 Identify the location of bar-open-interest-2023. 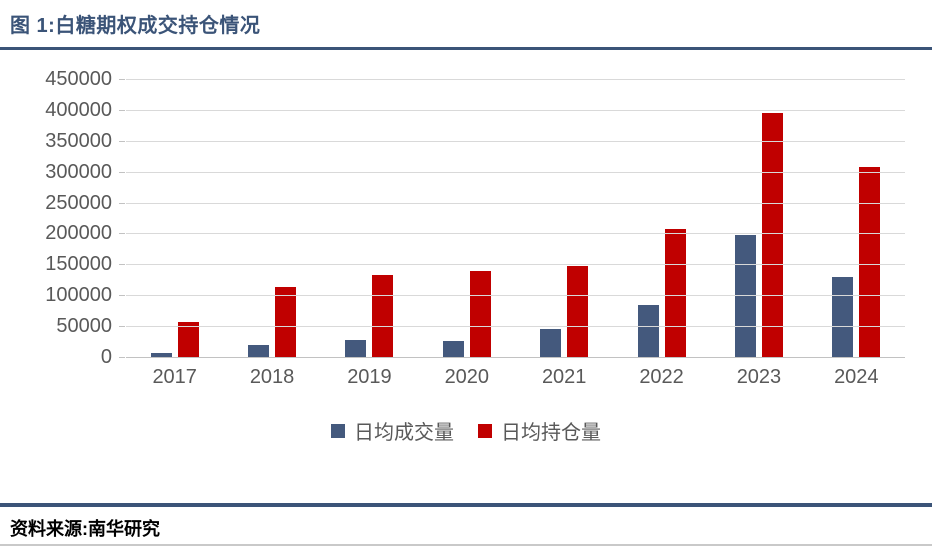
(772, 234).